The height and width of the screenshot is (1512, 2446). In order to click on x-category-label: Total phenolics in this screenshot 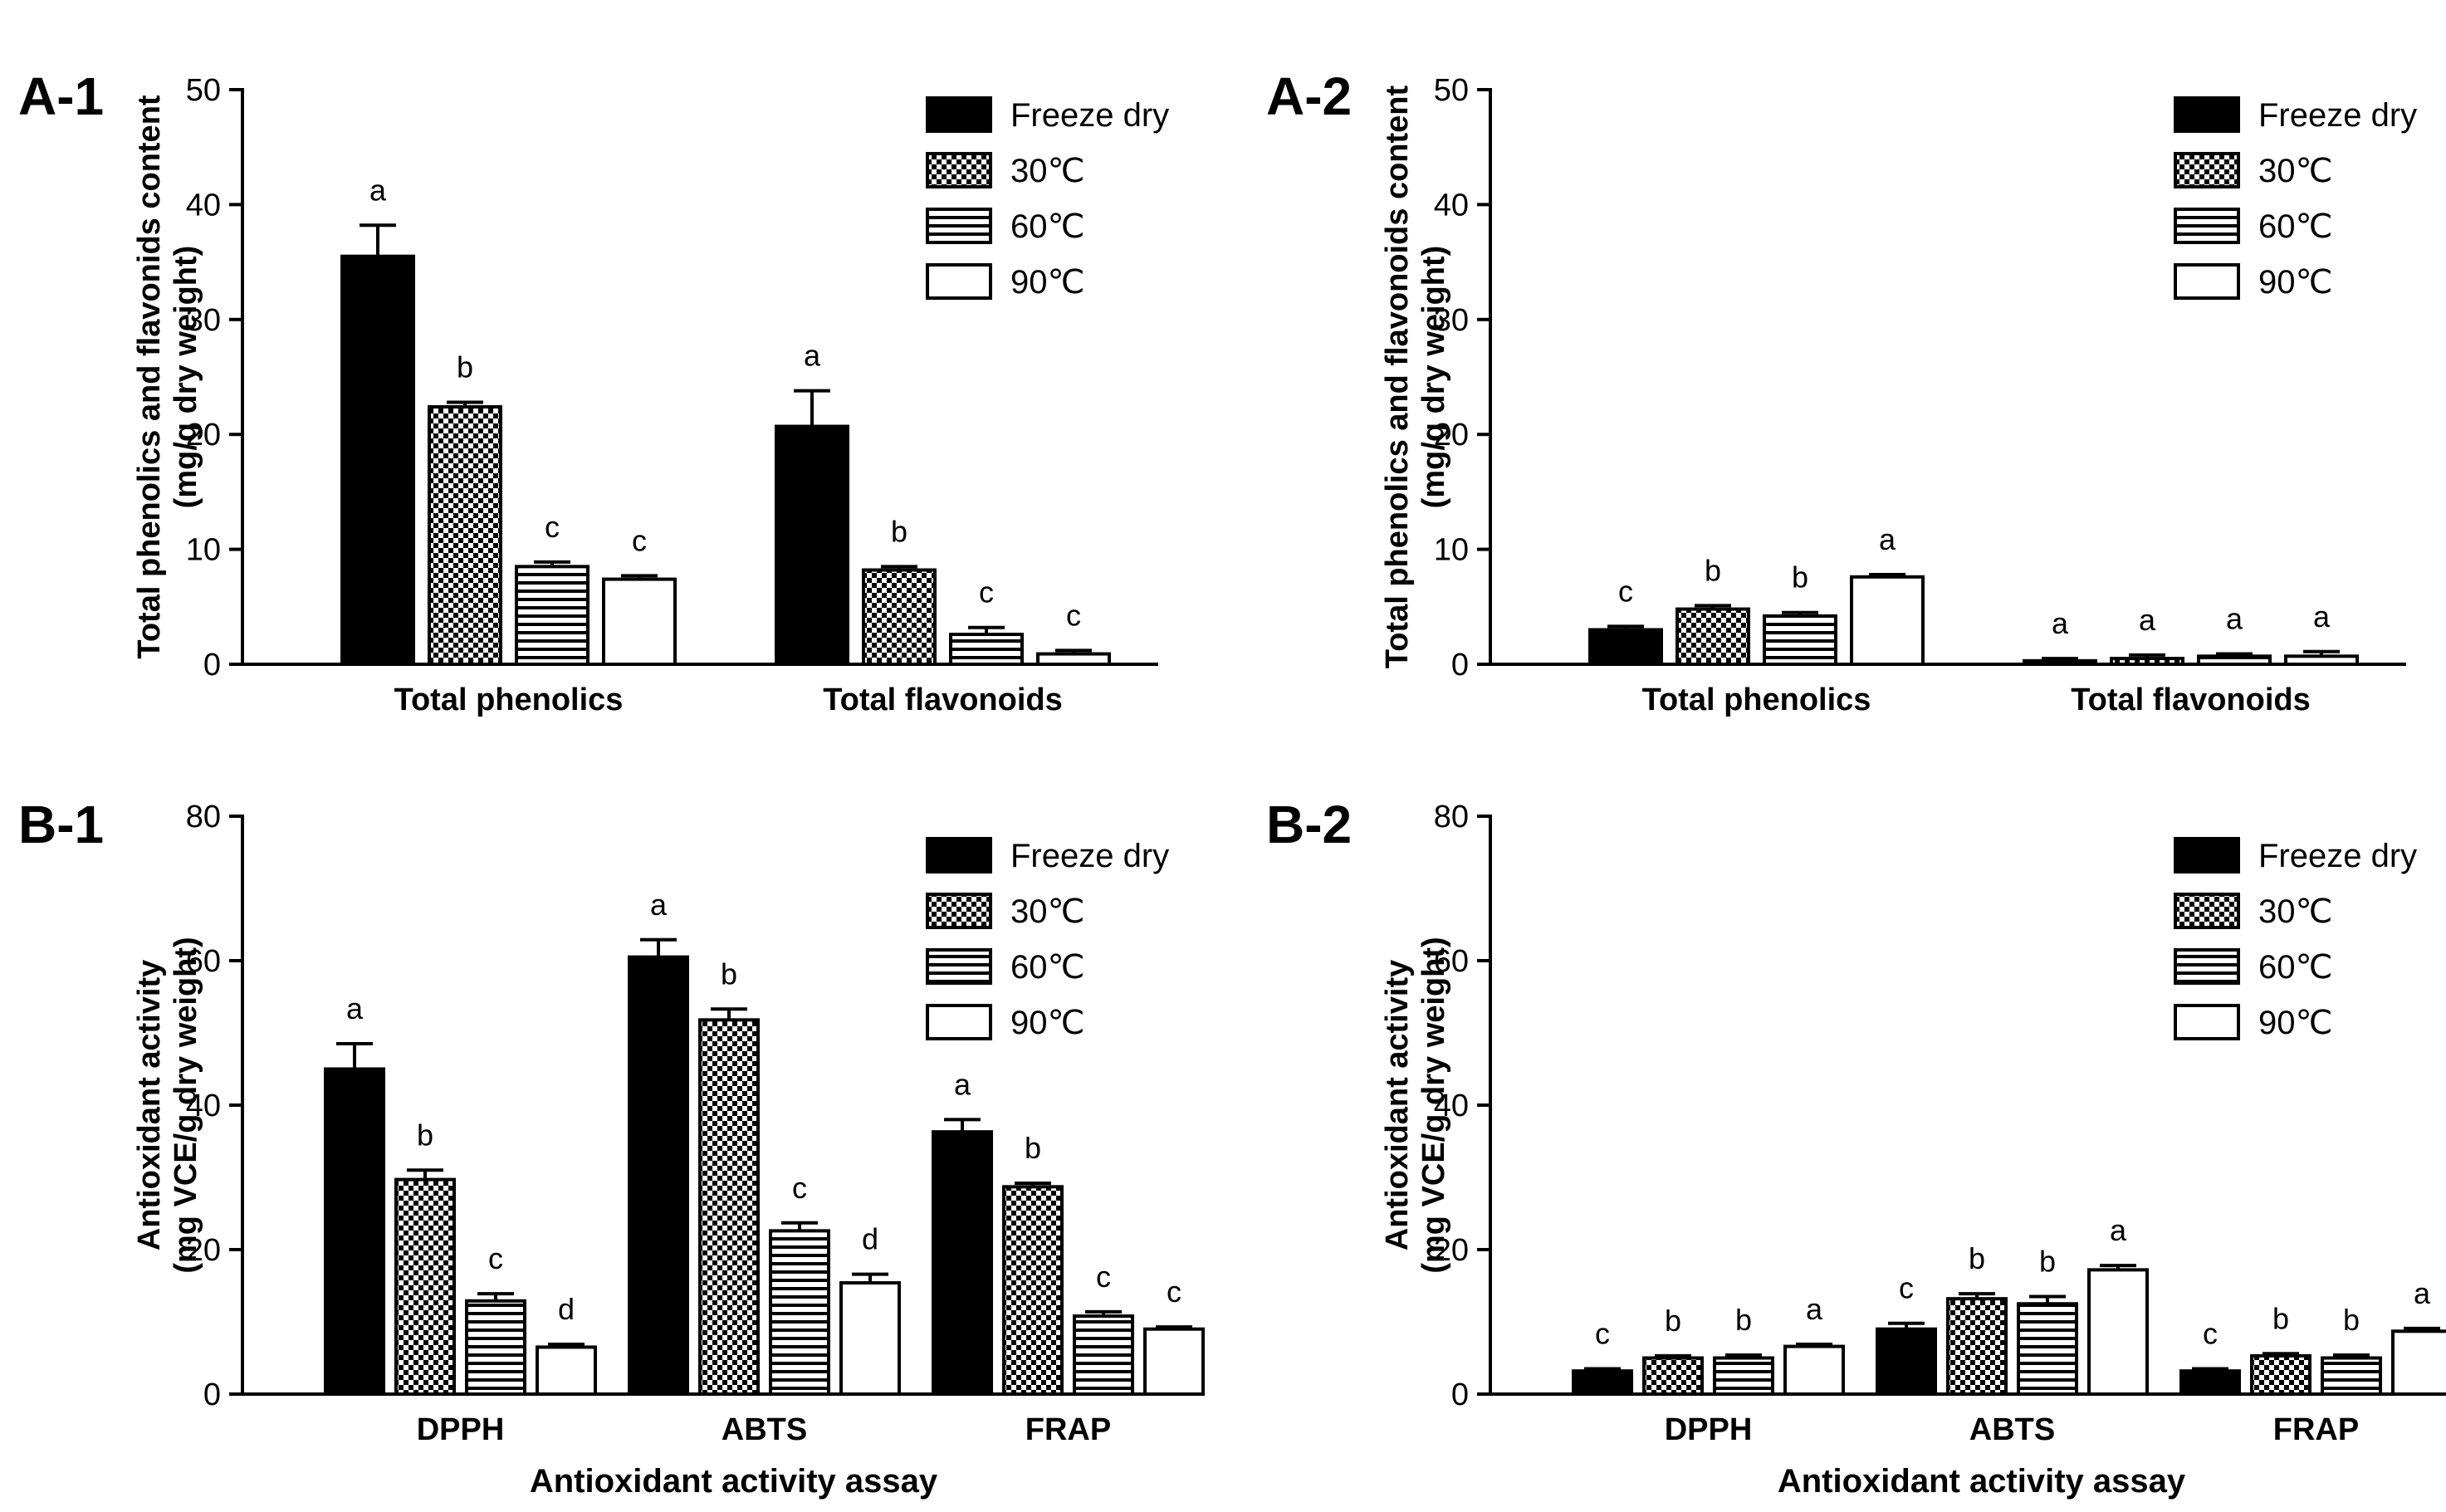, I will do `click(1757, 700)`.